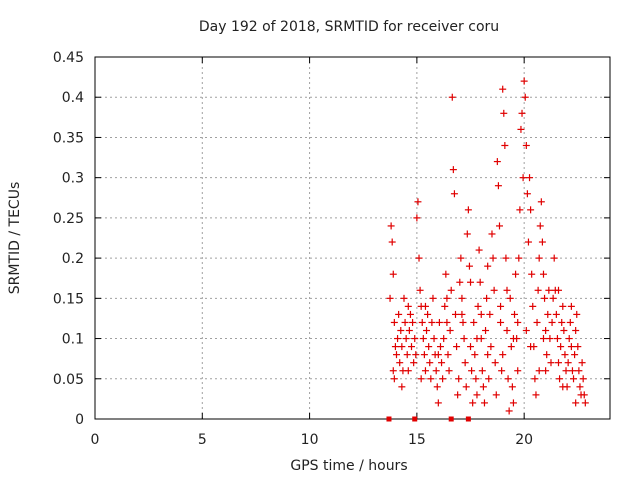  Describe the element at coordinates (310, 440) in the screenshot. I see `x-tick-label: 10` at that location.